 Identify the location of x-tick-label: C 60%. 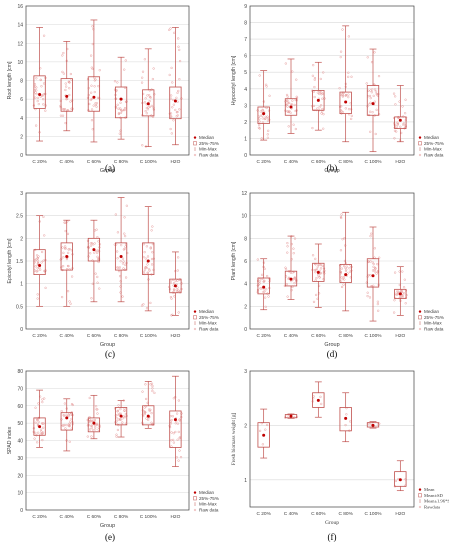
(318, 336).